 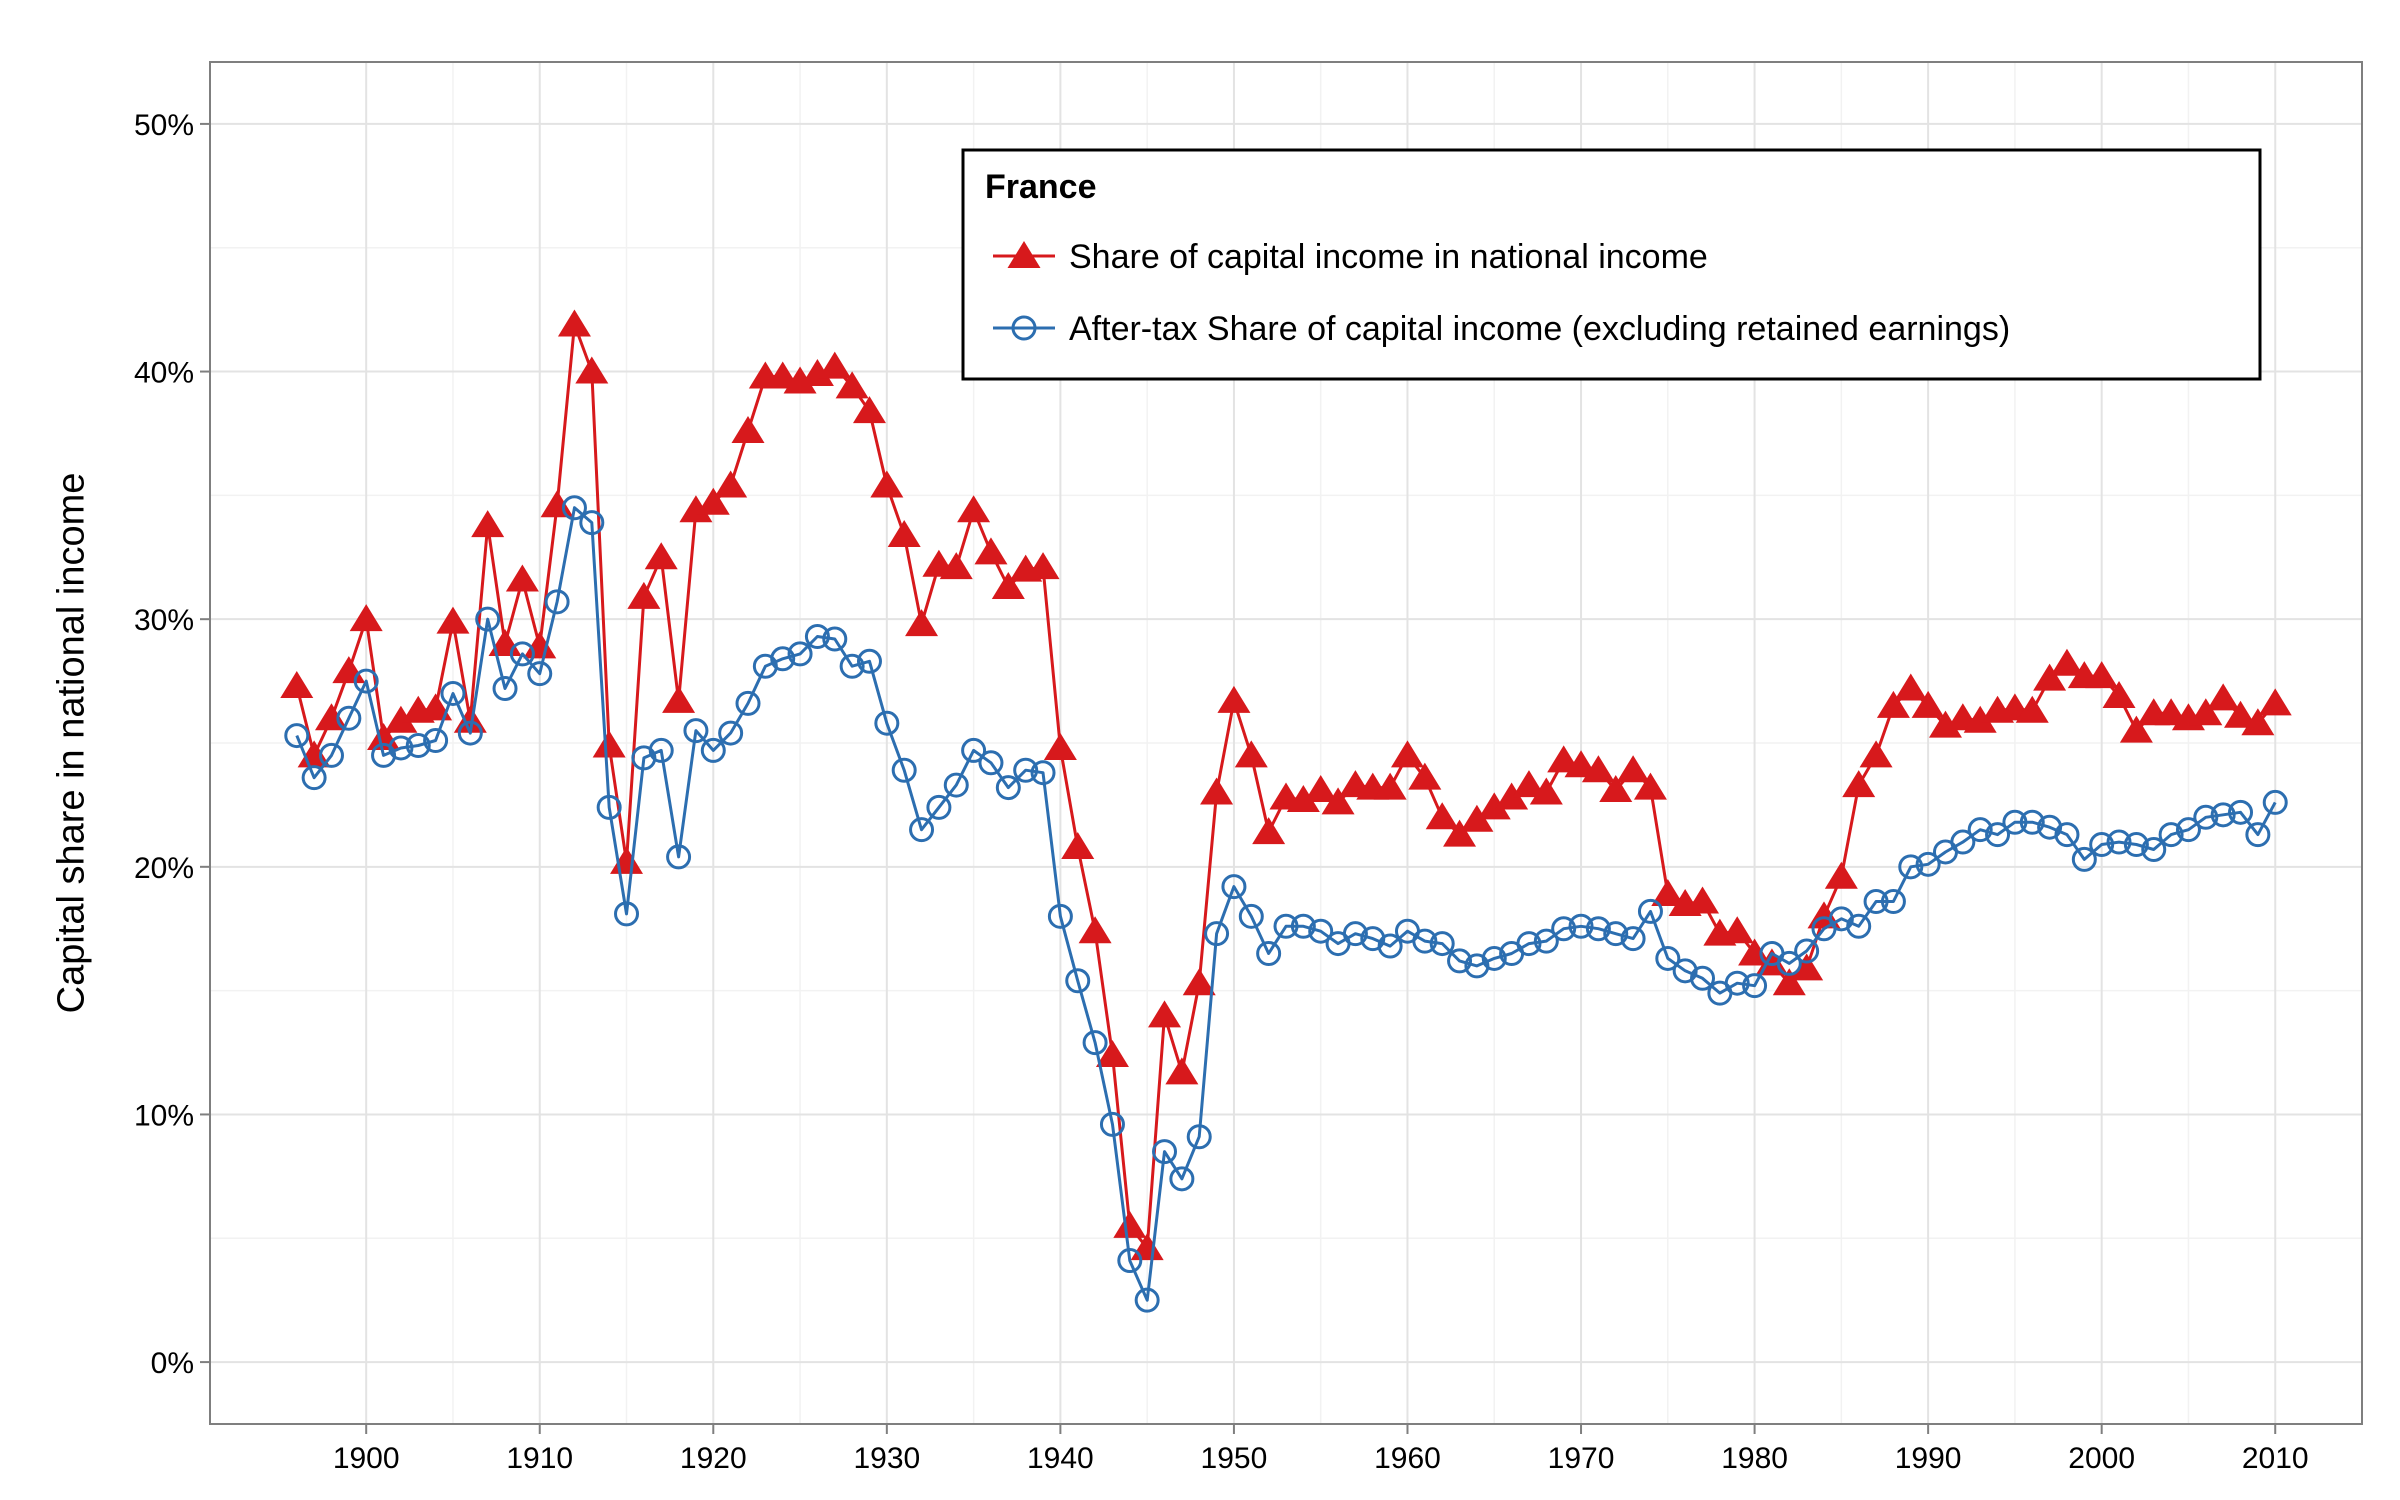 I want to click on y-tick-label: 40%, so click(x=164, y=373).